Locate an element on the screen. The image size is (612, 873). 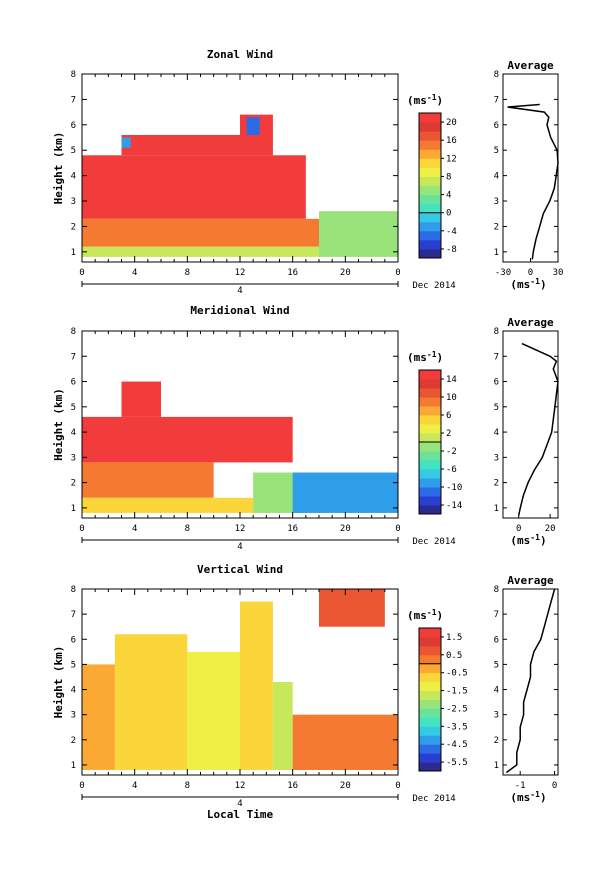
average-frame is located at coordinates (530, 168).